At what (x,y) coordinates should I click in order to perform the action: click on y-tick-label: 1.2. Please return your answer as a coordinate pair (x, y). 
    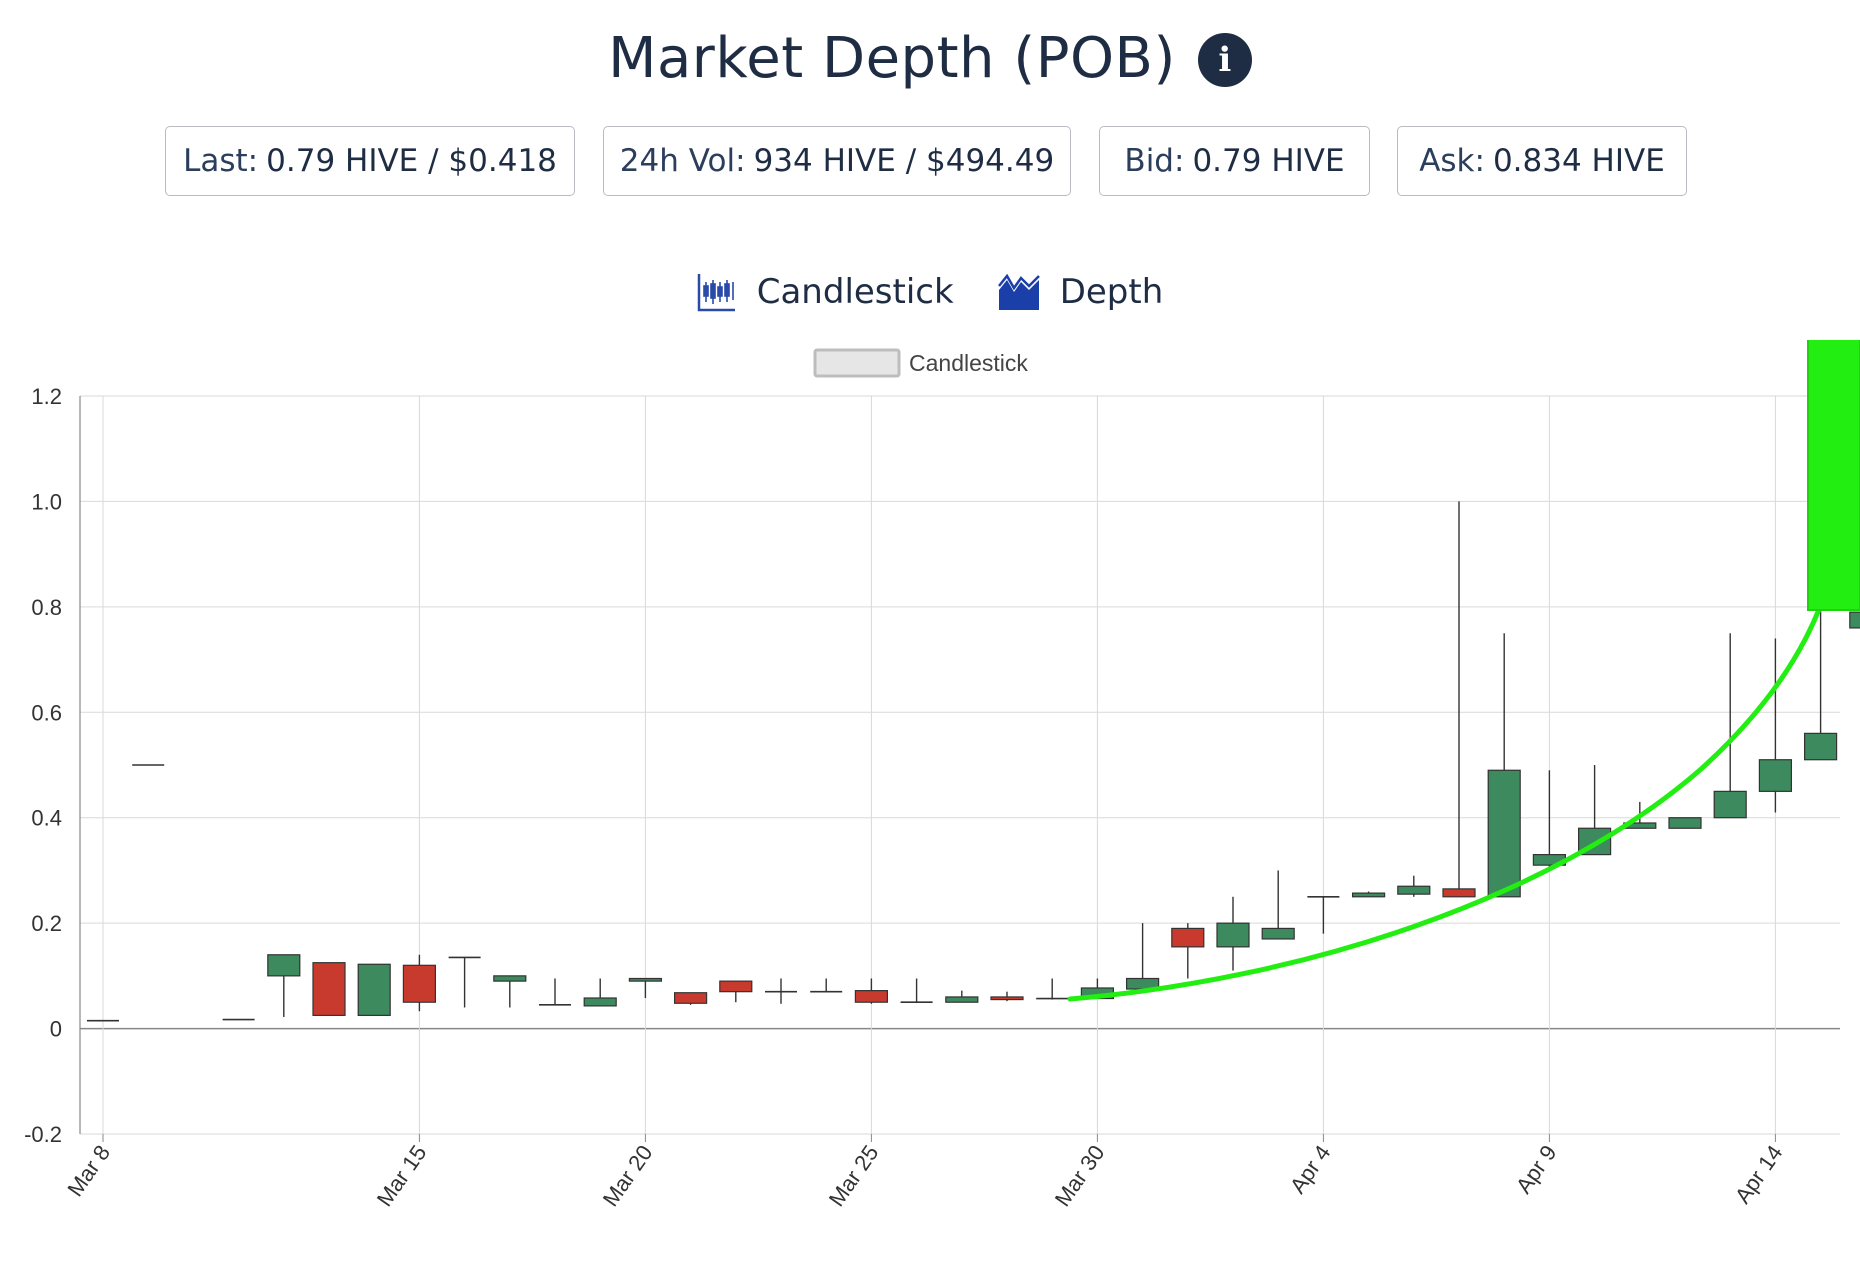
    Looking at the image, I should click on (46, 396).